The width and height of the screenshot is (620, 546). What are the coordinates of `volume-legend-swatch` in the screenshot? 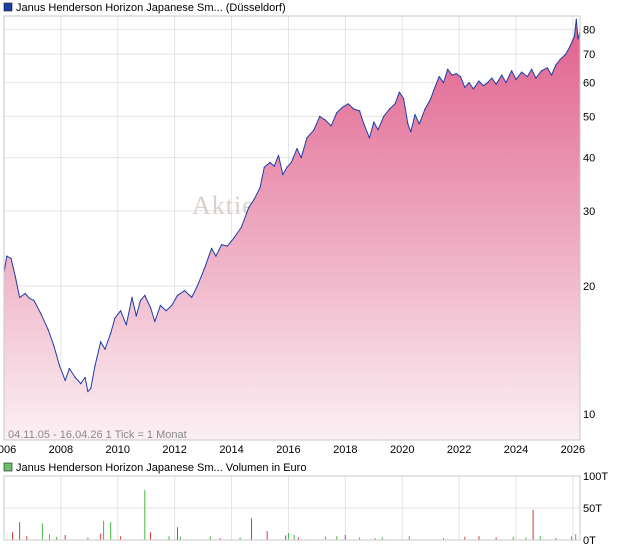 It's located at (8, 467).